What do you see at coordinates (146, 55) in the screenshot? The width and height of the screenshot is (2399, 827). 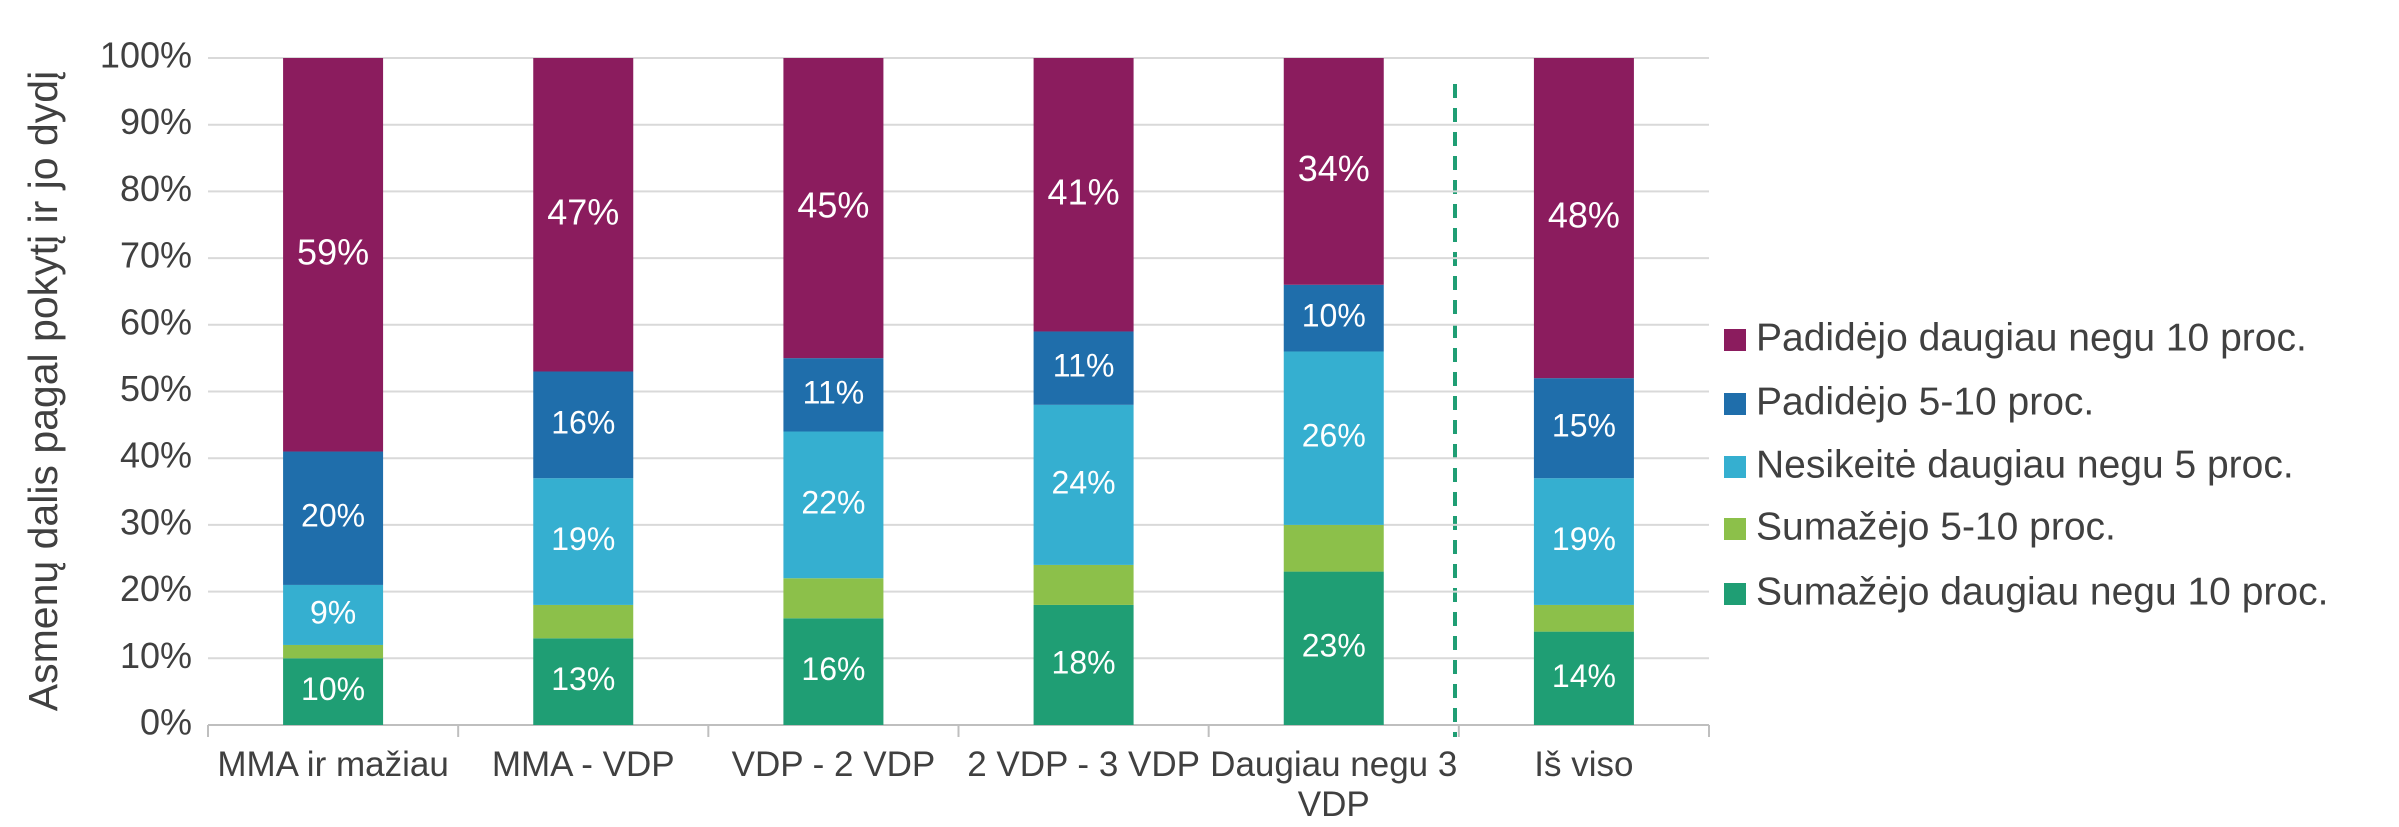 I see `y-tick-label: 100%` at bounding box center [146, 55].